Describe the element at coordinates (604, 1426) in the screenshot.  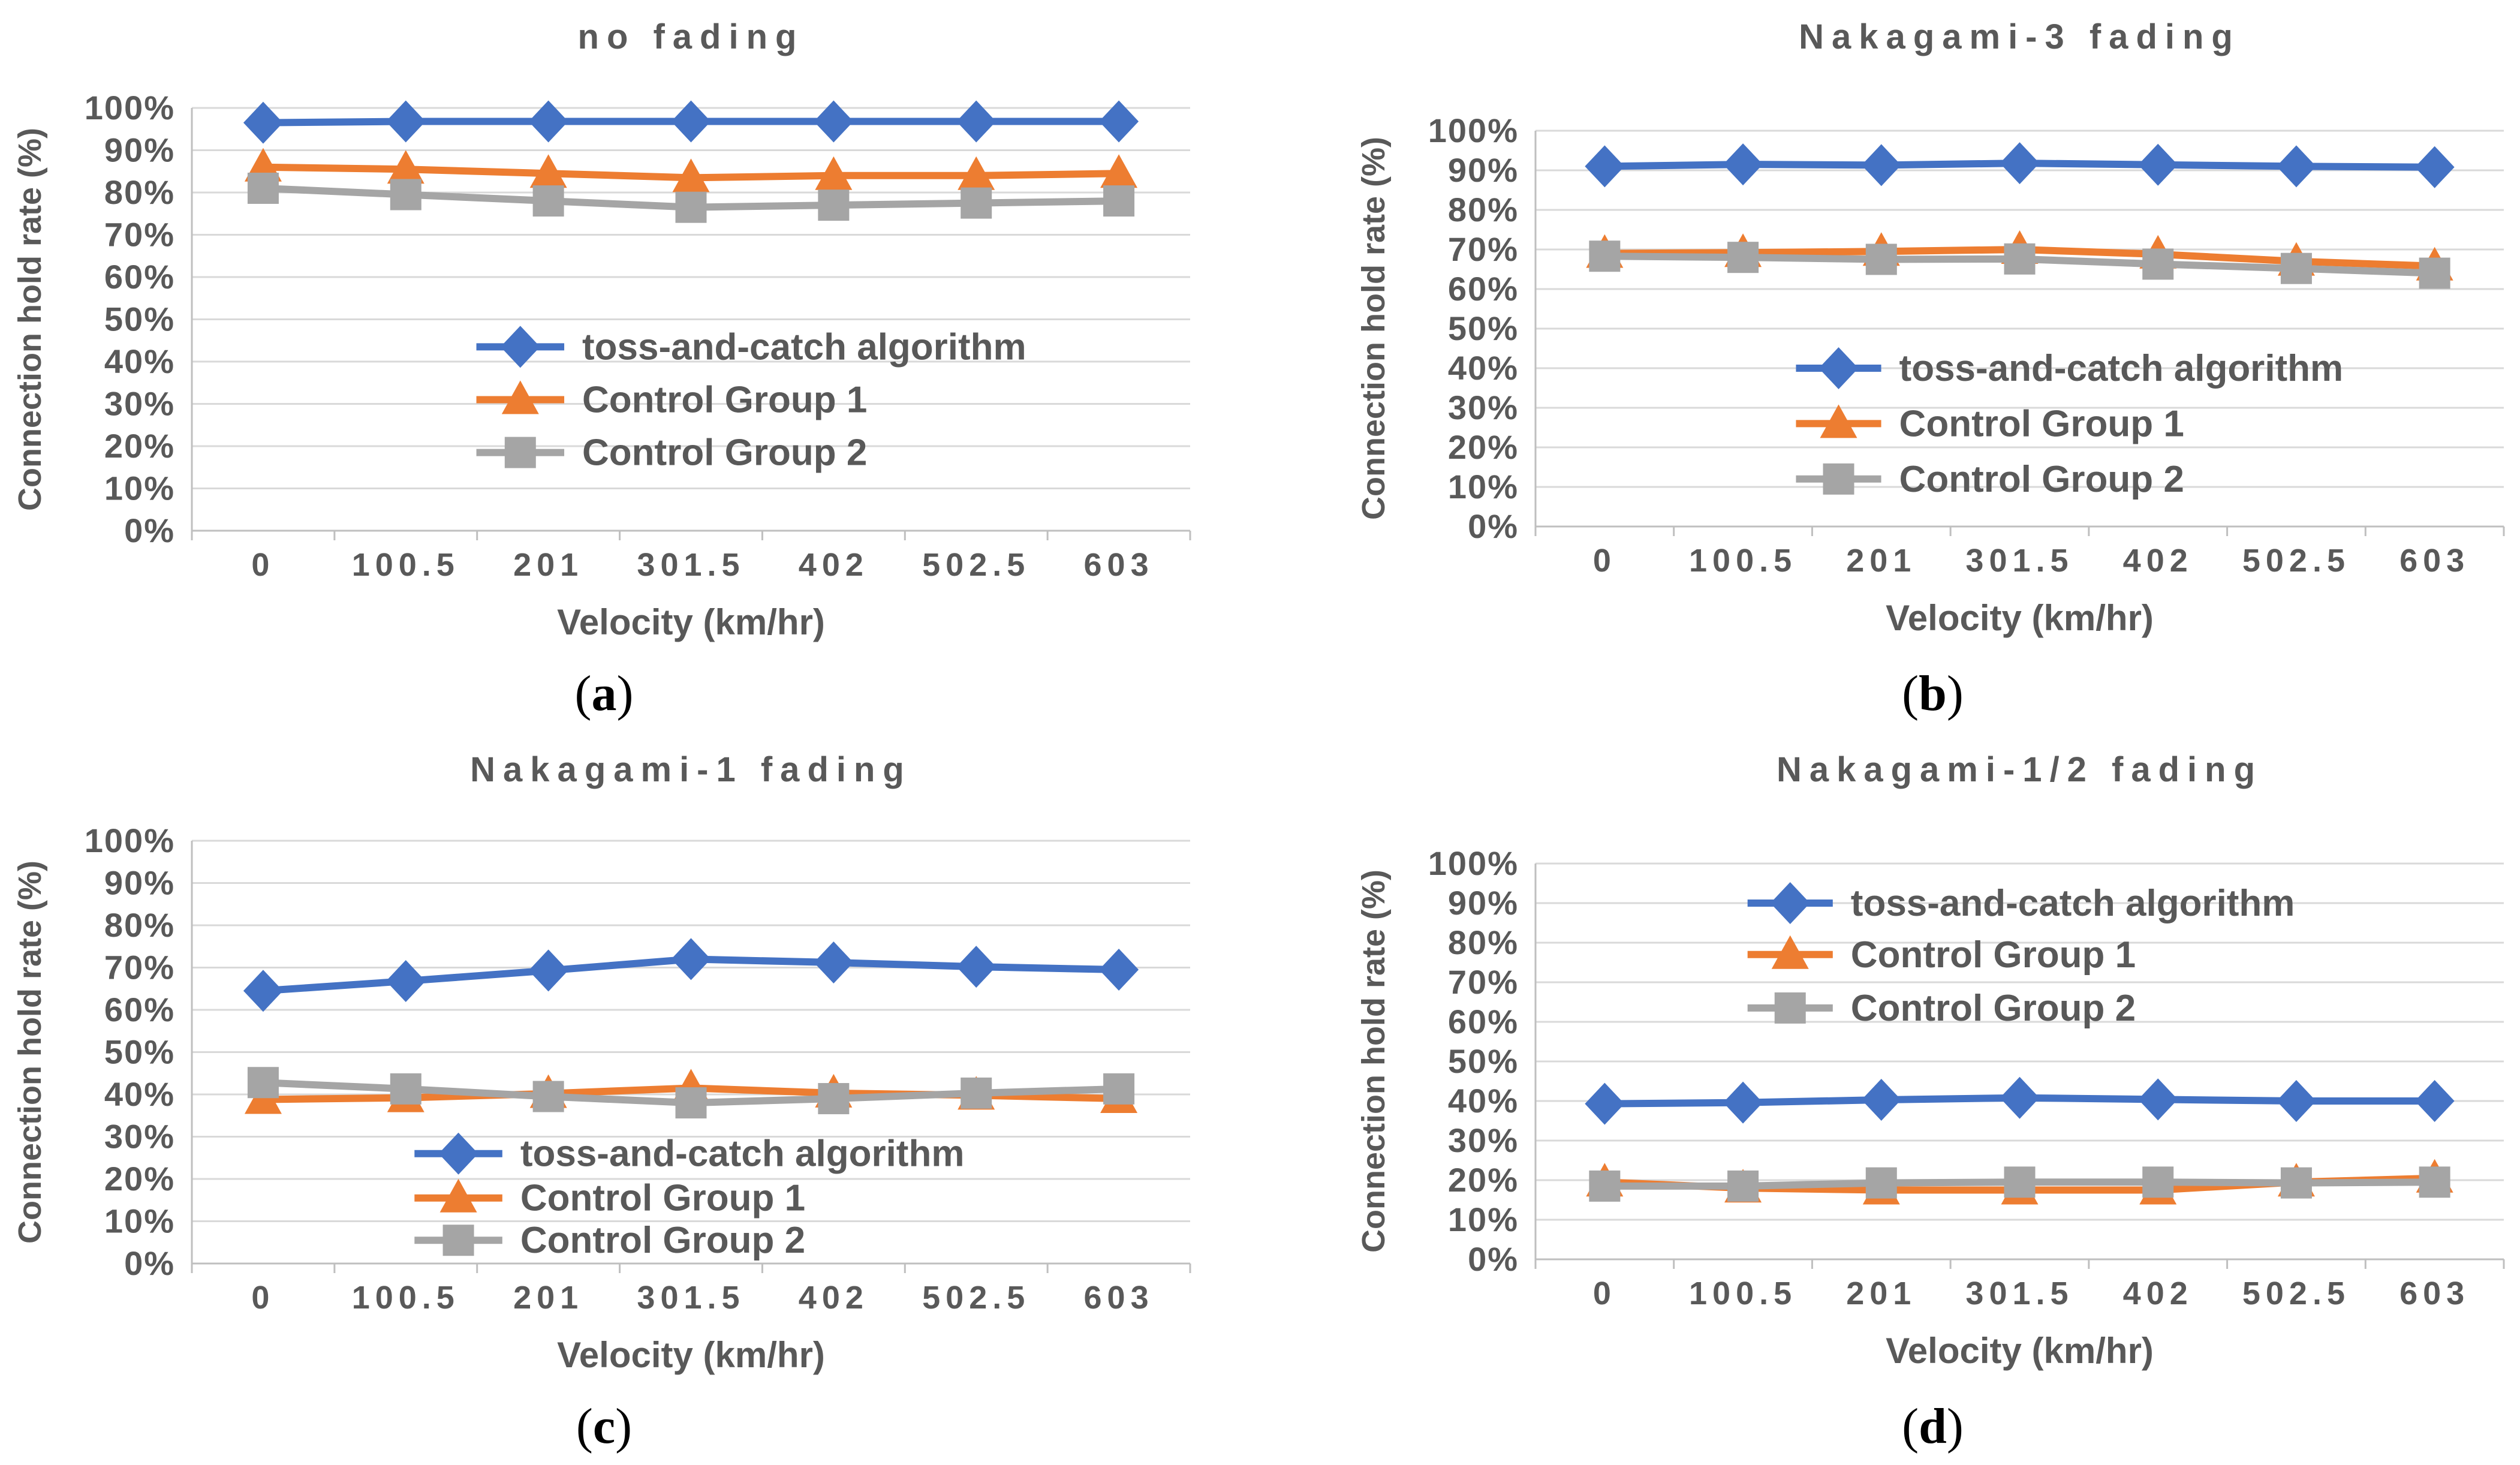
I see `caption-letter: c` at that location.